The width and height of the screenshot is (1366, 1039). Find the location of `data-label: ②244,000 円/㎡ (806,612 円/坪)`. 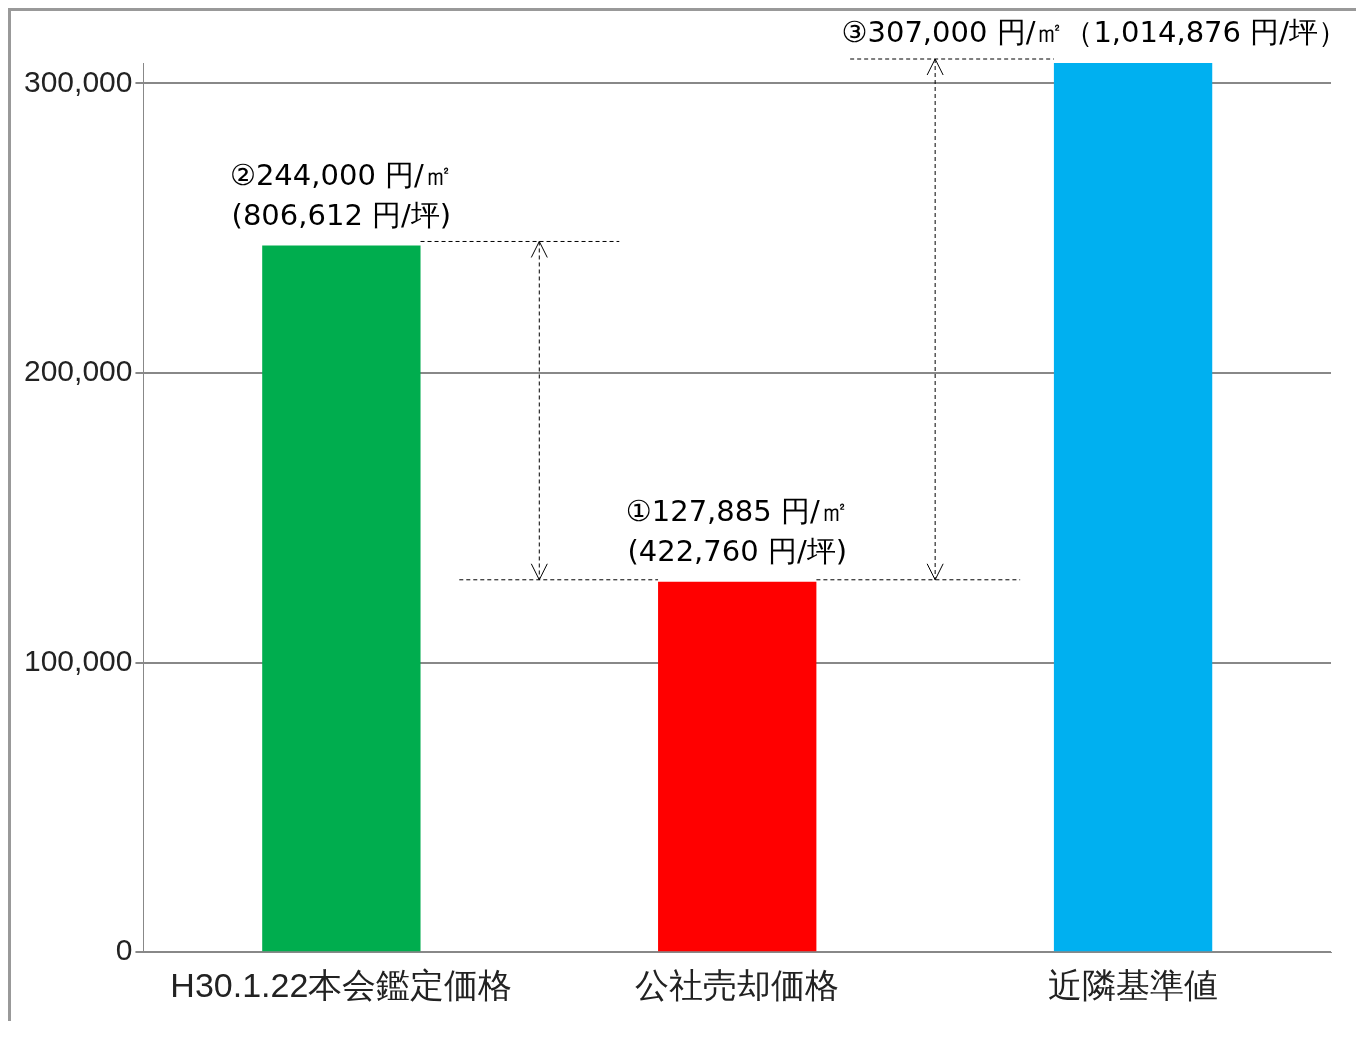

data-label: ②244,000 円/㎡ (806,612 円/坪) is located at coordinates (341, 194).